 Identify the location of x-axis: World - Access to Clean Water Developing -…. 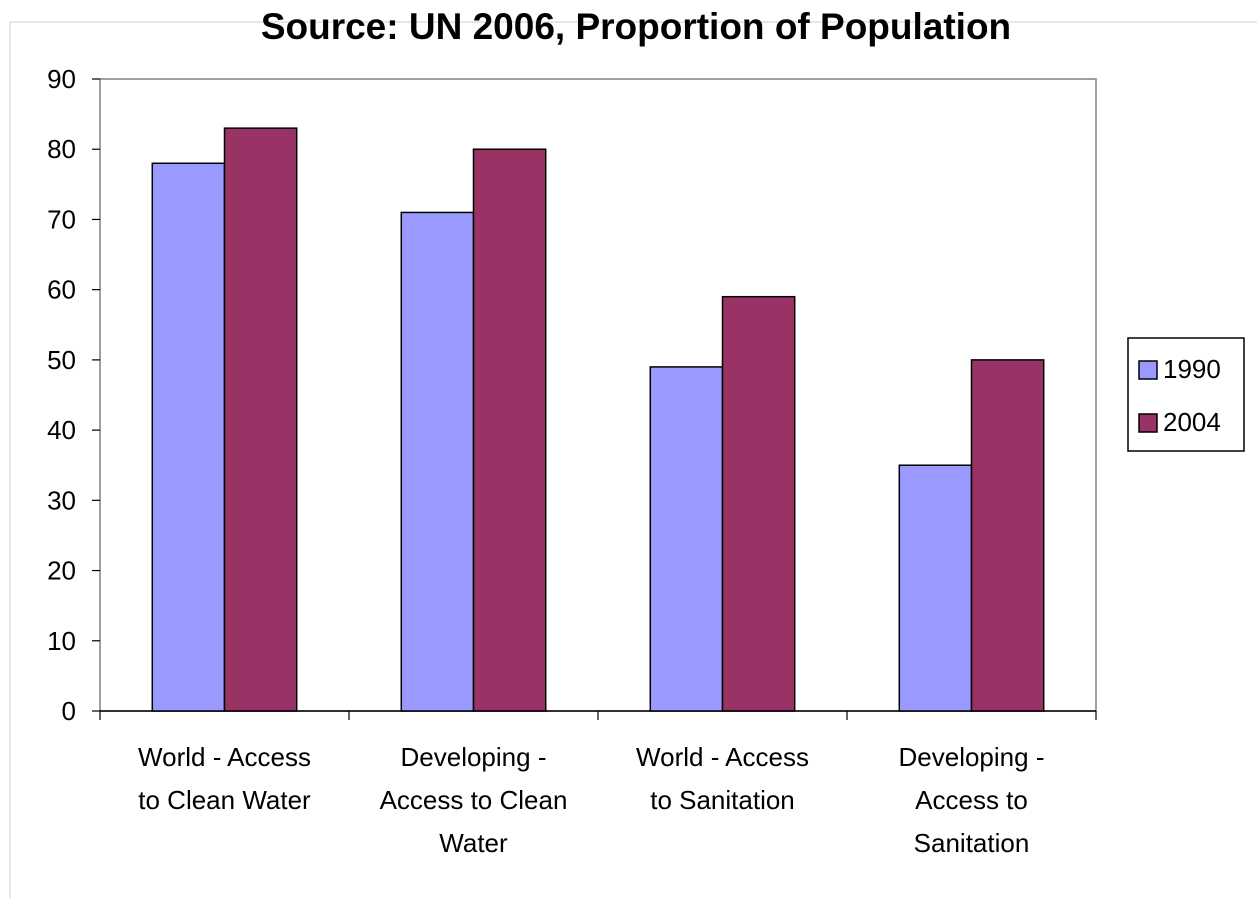
(598, 784).